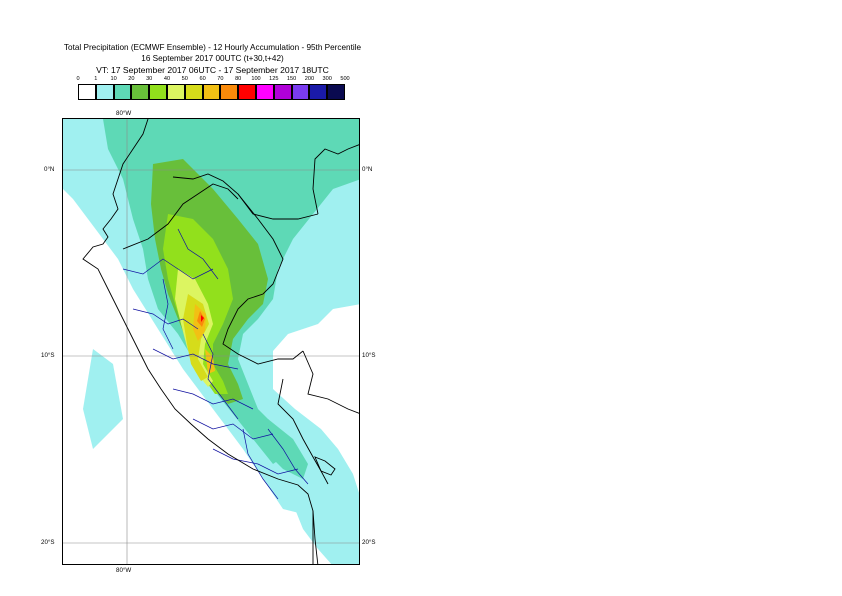 Image resolution: width=842 pixels, height=596 pixels. What do you see at coordinates (369, 355) in the screenshot?
I see `lat-label-10-right: 10°S` at bounding box center [369, 355].